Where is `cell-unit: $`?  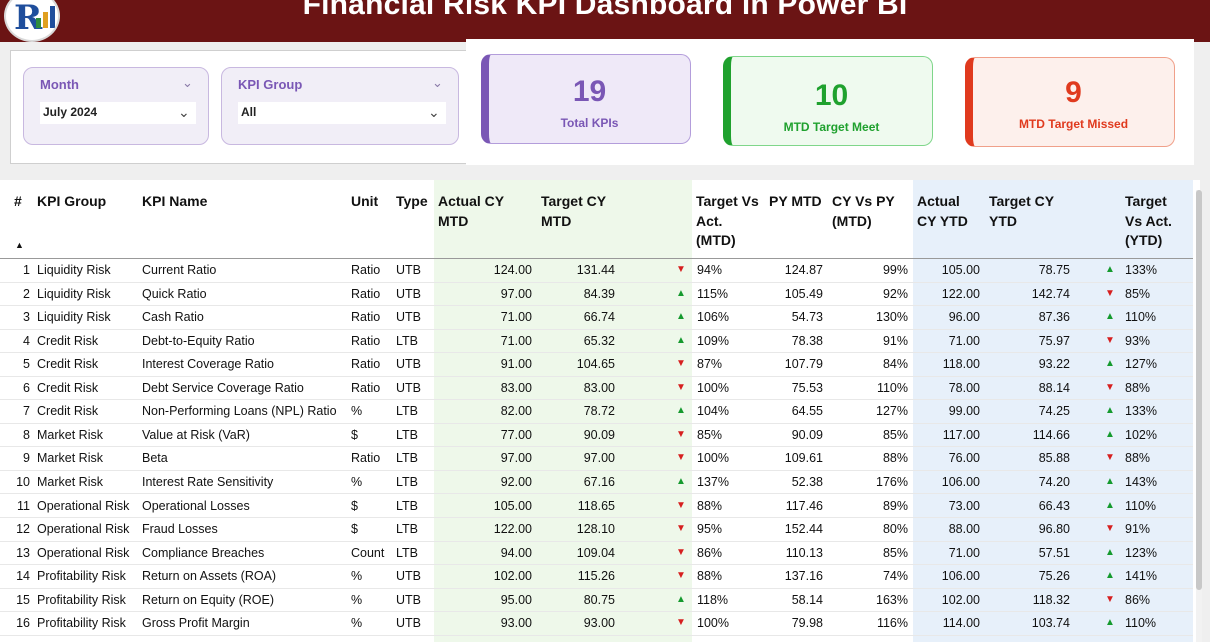 cell-unit: $ is located at coordinates (354, 529).